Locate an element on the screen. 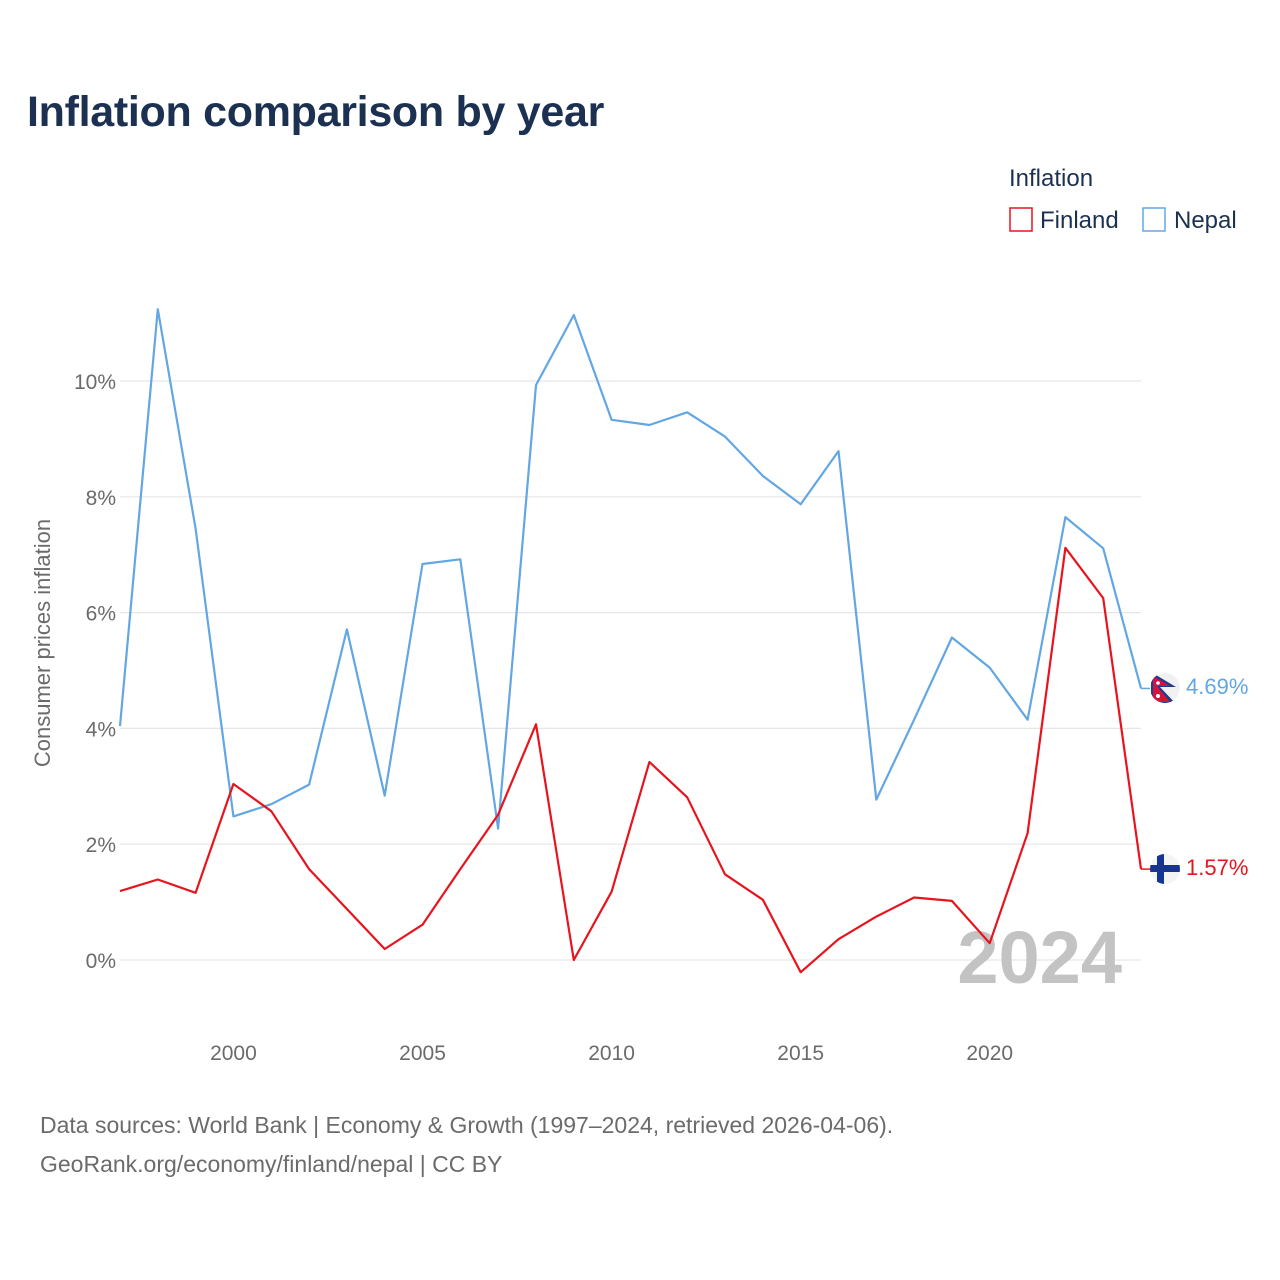  y-tick-label: 2% is located at coordinates (101, 845).